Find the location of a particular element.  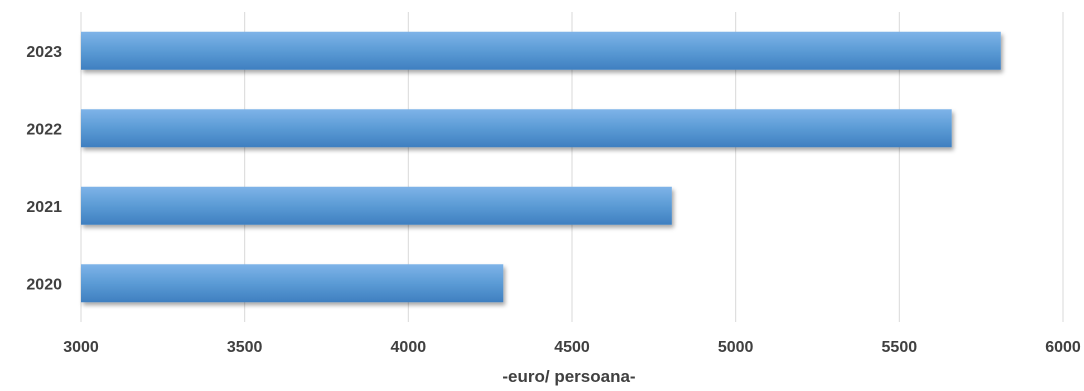

x-tick-label: 6000 is located at coordinates (1063, 347).